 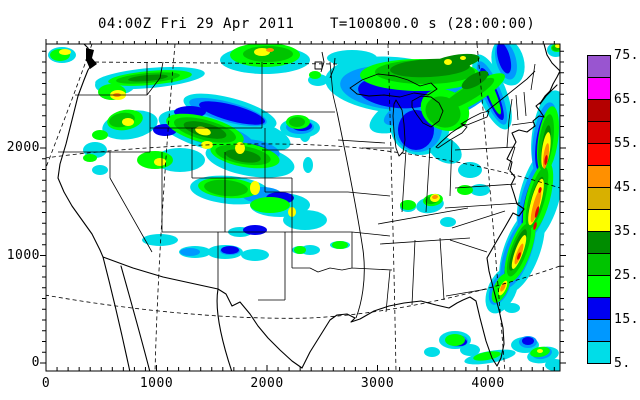 I want to click on colorbar-label: 15., so click(x=626, y=319).